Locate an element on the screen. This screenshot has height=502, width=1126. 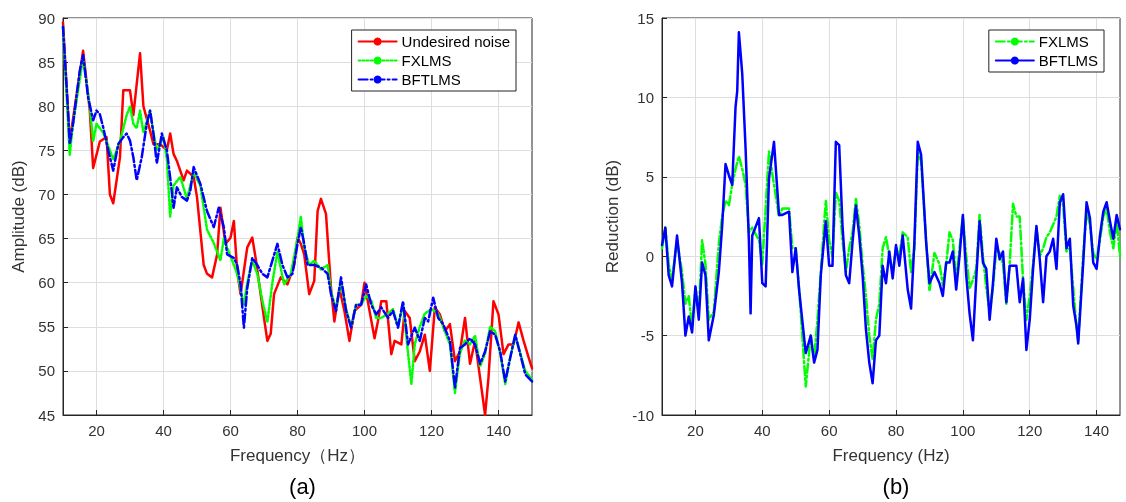
y-tick-label: 75 is located at coordinates (46, 150).